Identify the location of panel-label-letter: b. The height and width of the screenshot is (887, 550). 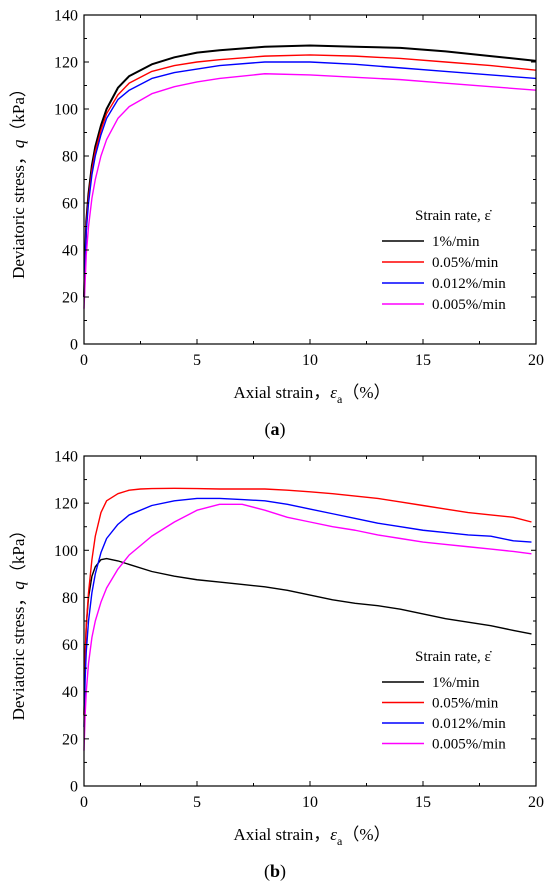
(275, 871).